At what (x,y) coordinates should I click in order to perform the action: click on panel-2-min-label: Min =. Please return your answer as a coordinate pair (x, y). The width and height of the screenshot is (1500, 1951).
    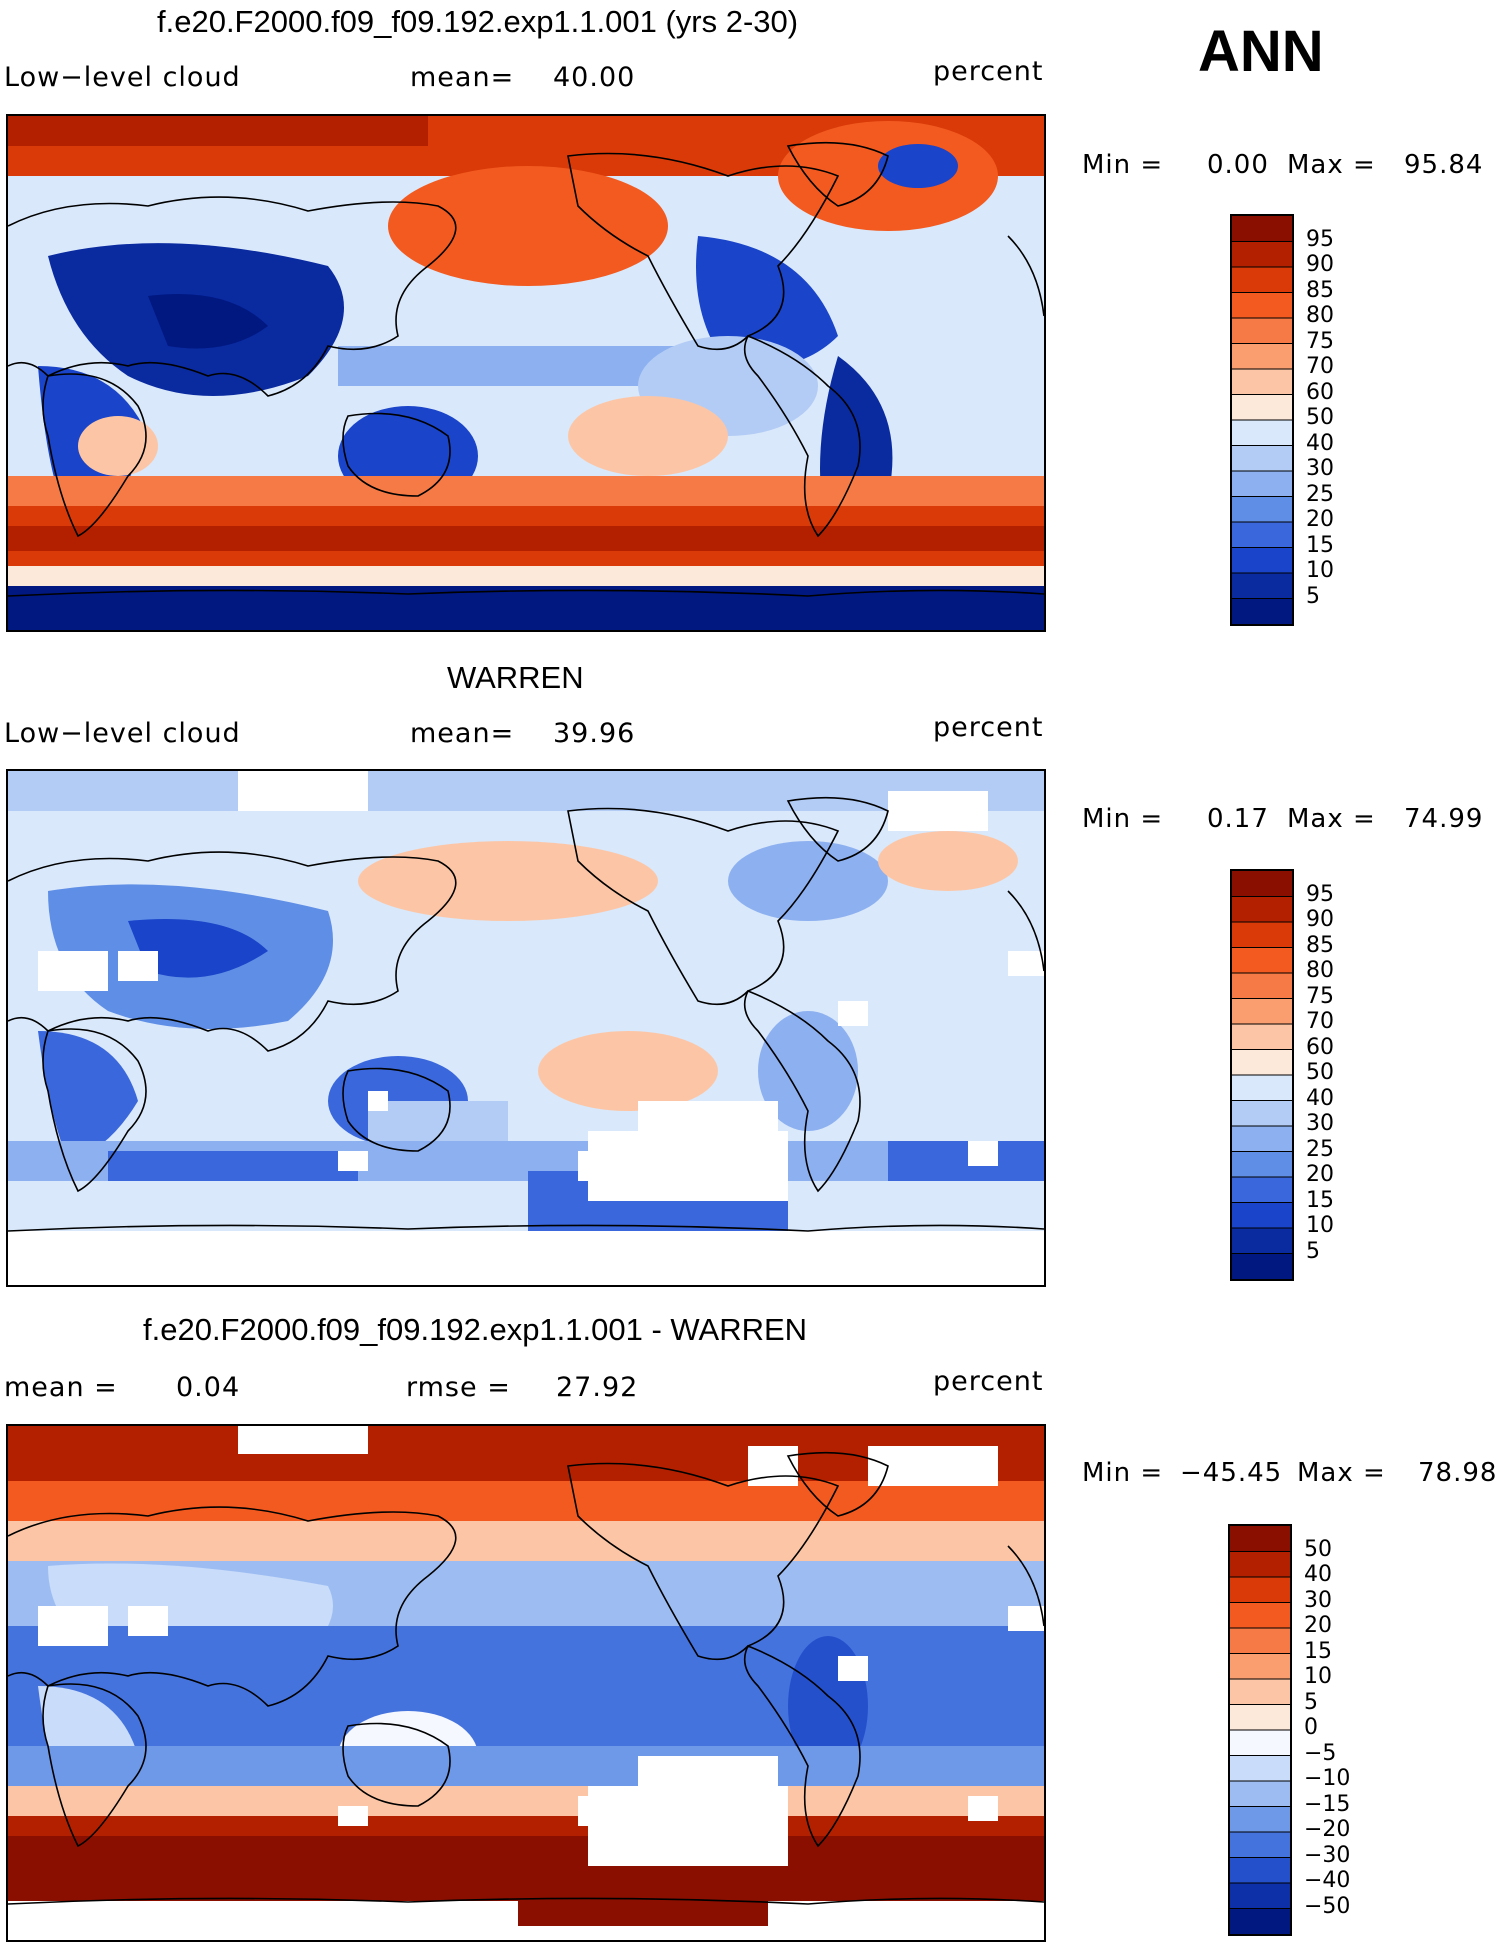
    Looking at the image, I should click on (1123, 819).